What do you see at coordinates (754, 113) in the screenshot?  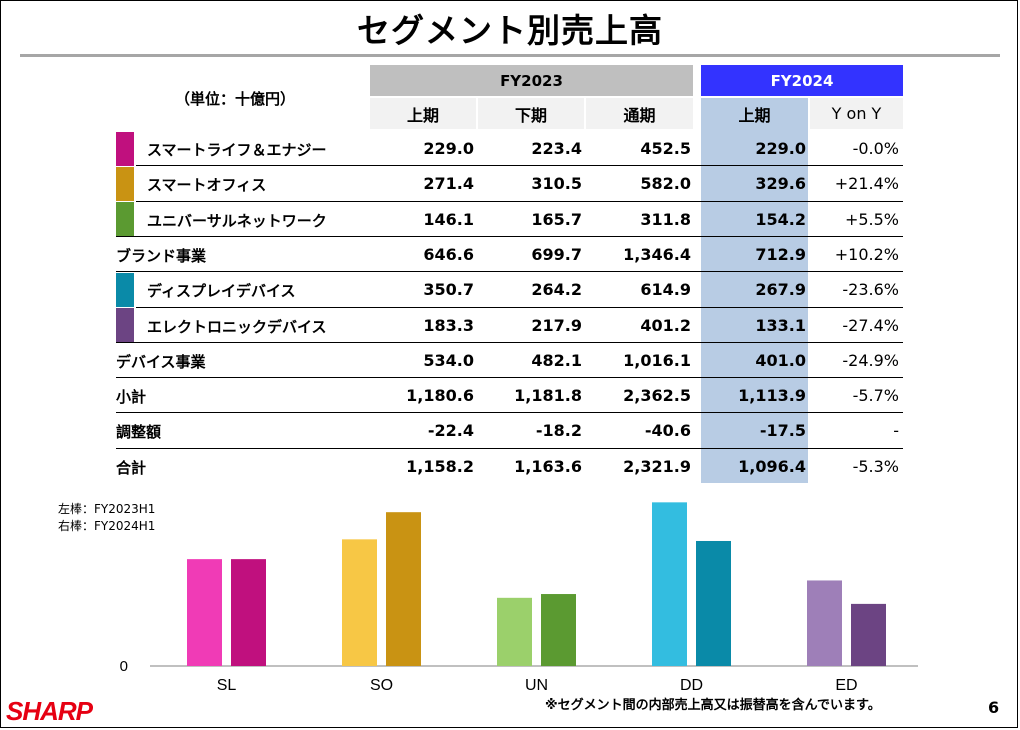 I see `col-header-fy24-h1: 上期` at bounding box center [754, 113].